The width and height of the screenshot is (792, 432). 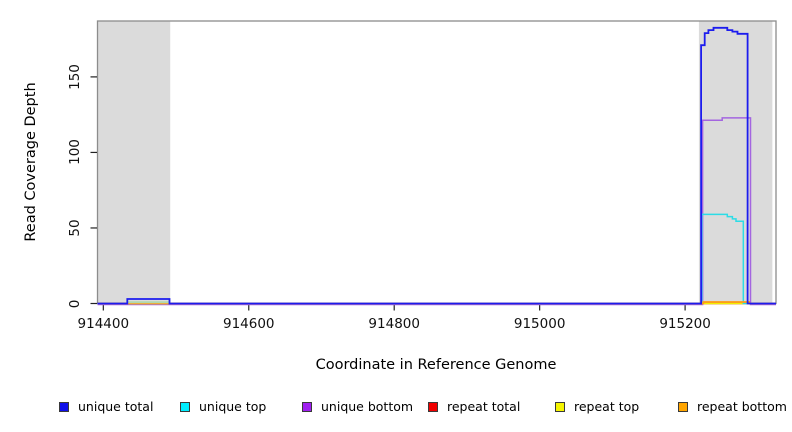 I want to click on legend-item-unique-top: unique top, so click(x=223, y=406).